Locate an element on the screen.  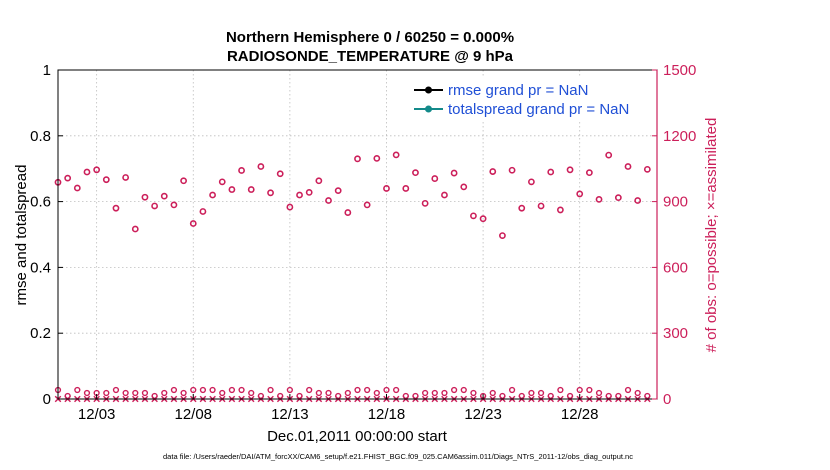
legend-box is located at coordinates (530, 99).